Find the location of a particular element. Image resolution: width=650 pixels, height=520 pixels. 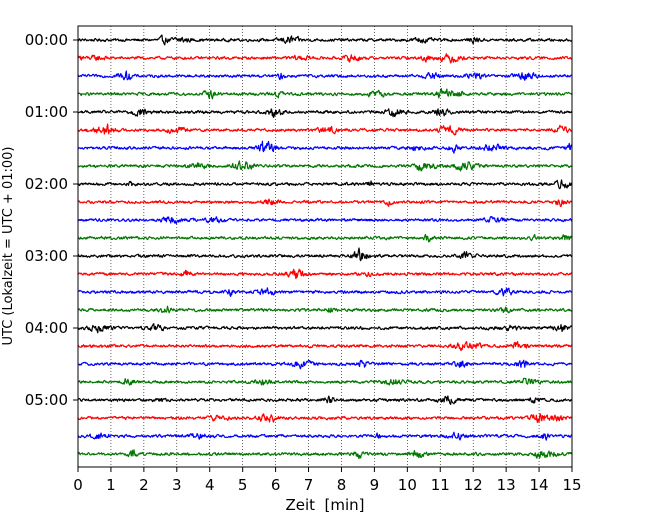

x-tick-label: 7 is located at coordinates (309, 485).